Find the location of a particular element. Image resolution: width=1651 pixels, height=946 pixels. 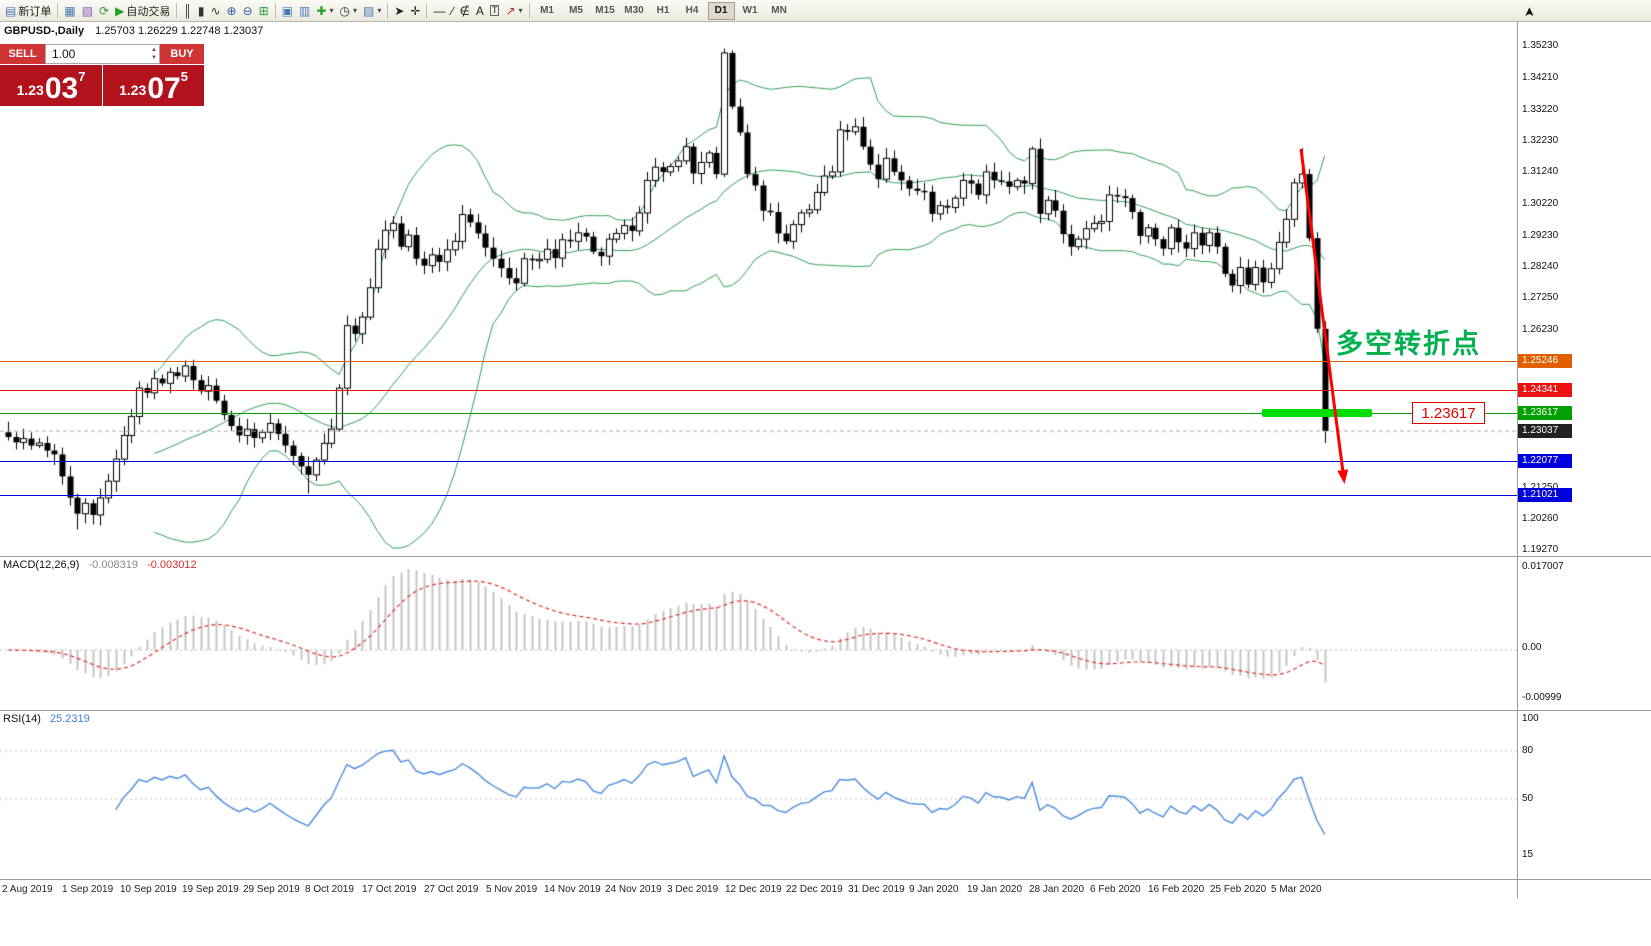

zoom-in-icon: ⊕ is located at coordinates (231, 10).